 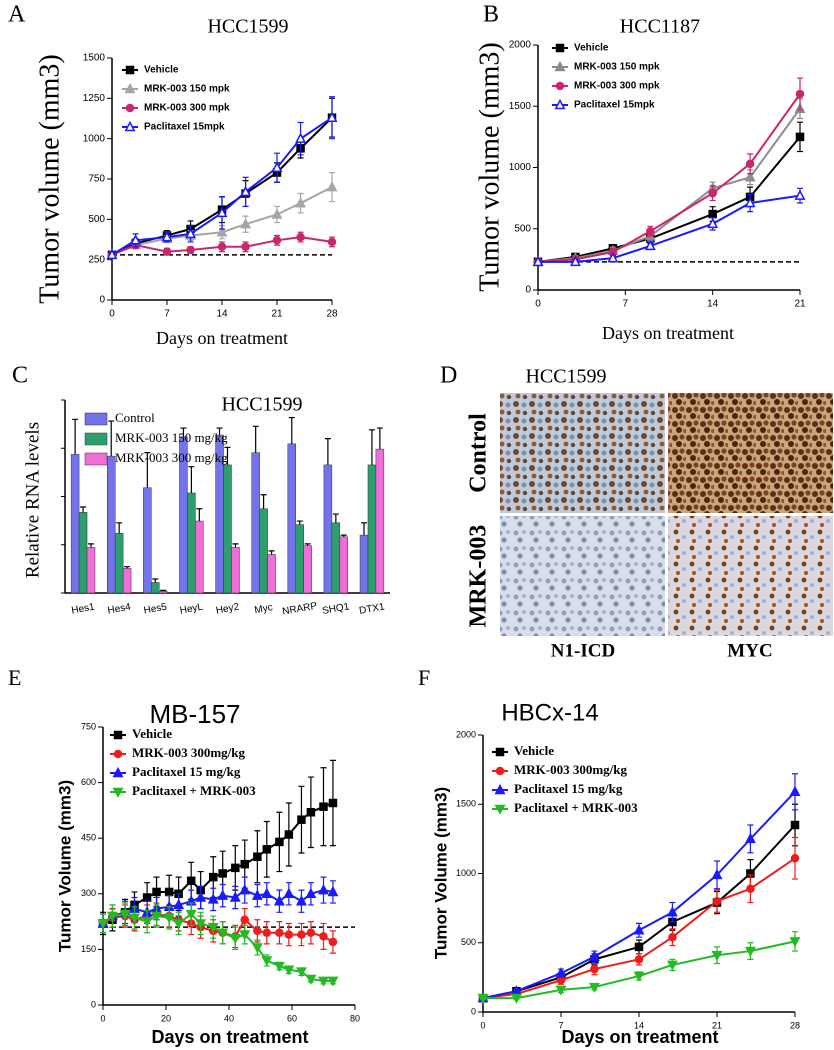 What do you see at coordinates (17, 15) in the screenshot?
I see `panel-letter: A` at bounding box center [17, 15].